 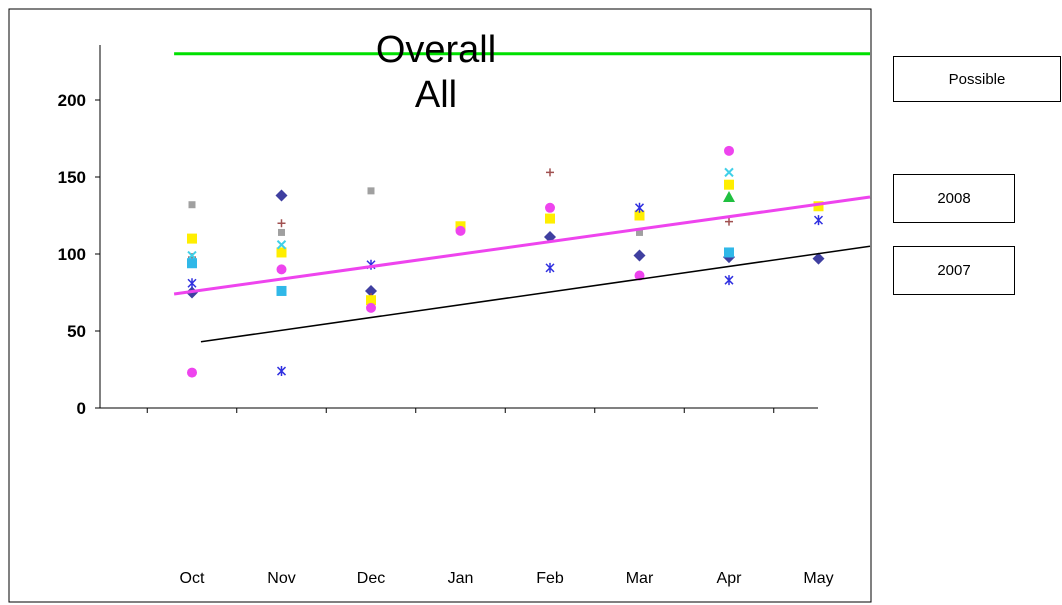 What do you see at coordinates (371, 578) in the screenshot?
I see `x-tick-label: Dec` at bounding box center [371, 578].